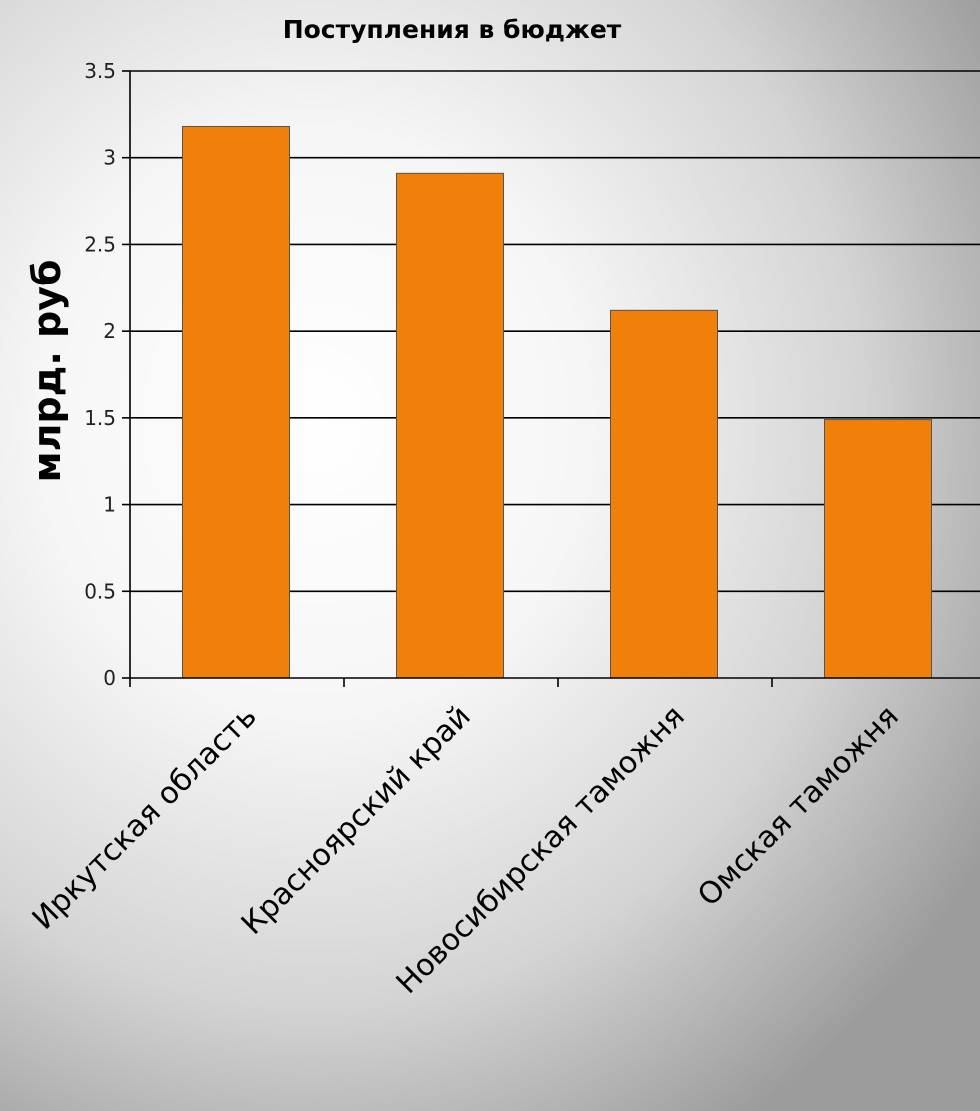 The image size is (980, 1111). Describe the element at coordinates (109, 331) in the screenshot. I see `y-tick-label: 2` at that location.